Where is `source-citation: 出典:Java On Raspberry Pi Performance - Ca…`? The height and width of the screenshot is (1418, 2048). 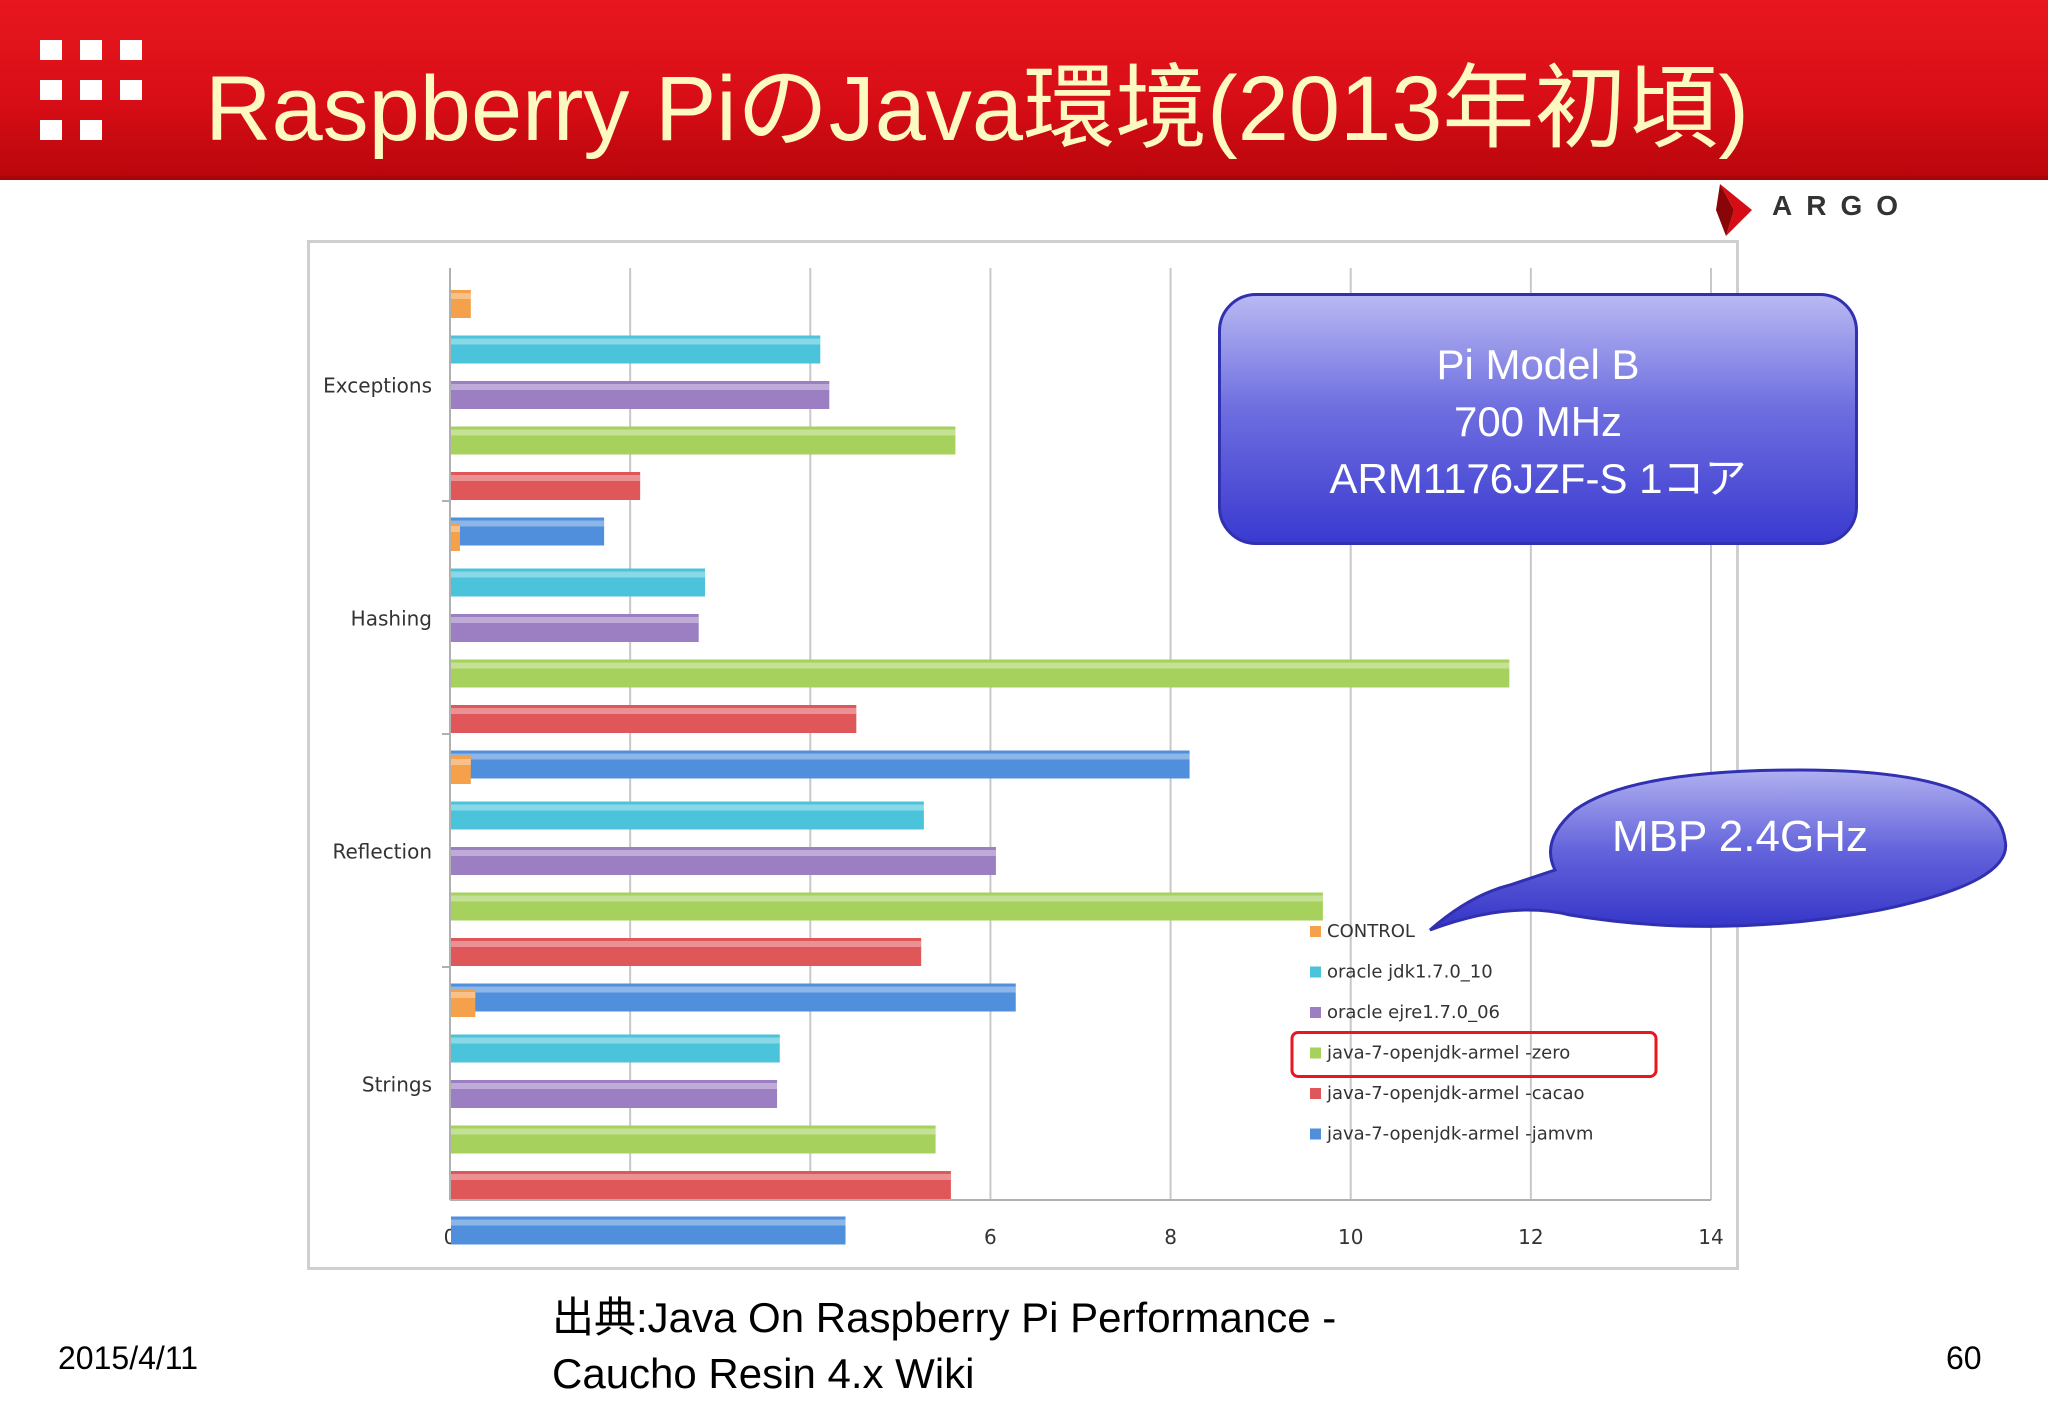
source-citation: 出典:Java On Raspberry Pi Performance - Ca… is located at coordinates (944, 1346).